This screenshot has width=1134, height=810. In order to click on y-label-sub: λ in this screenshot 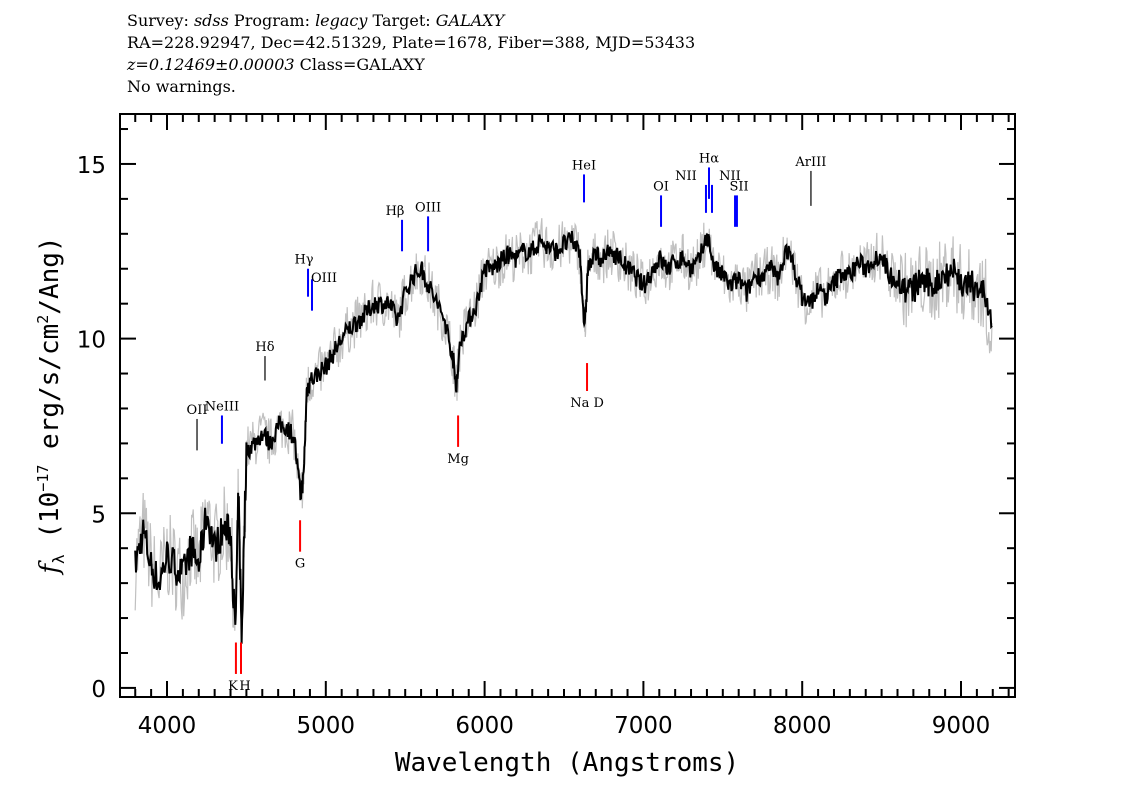, I will do `click(58, 559)`.